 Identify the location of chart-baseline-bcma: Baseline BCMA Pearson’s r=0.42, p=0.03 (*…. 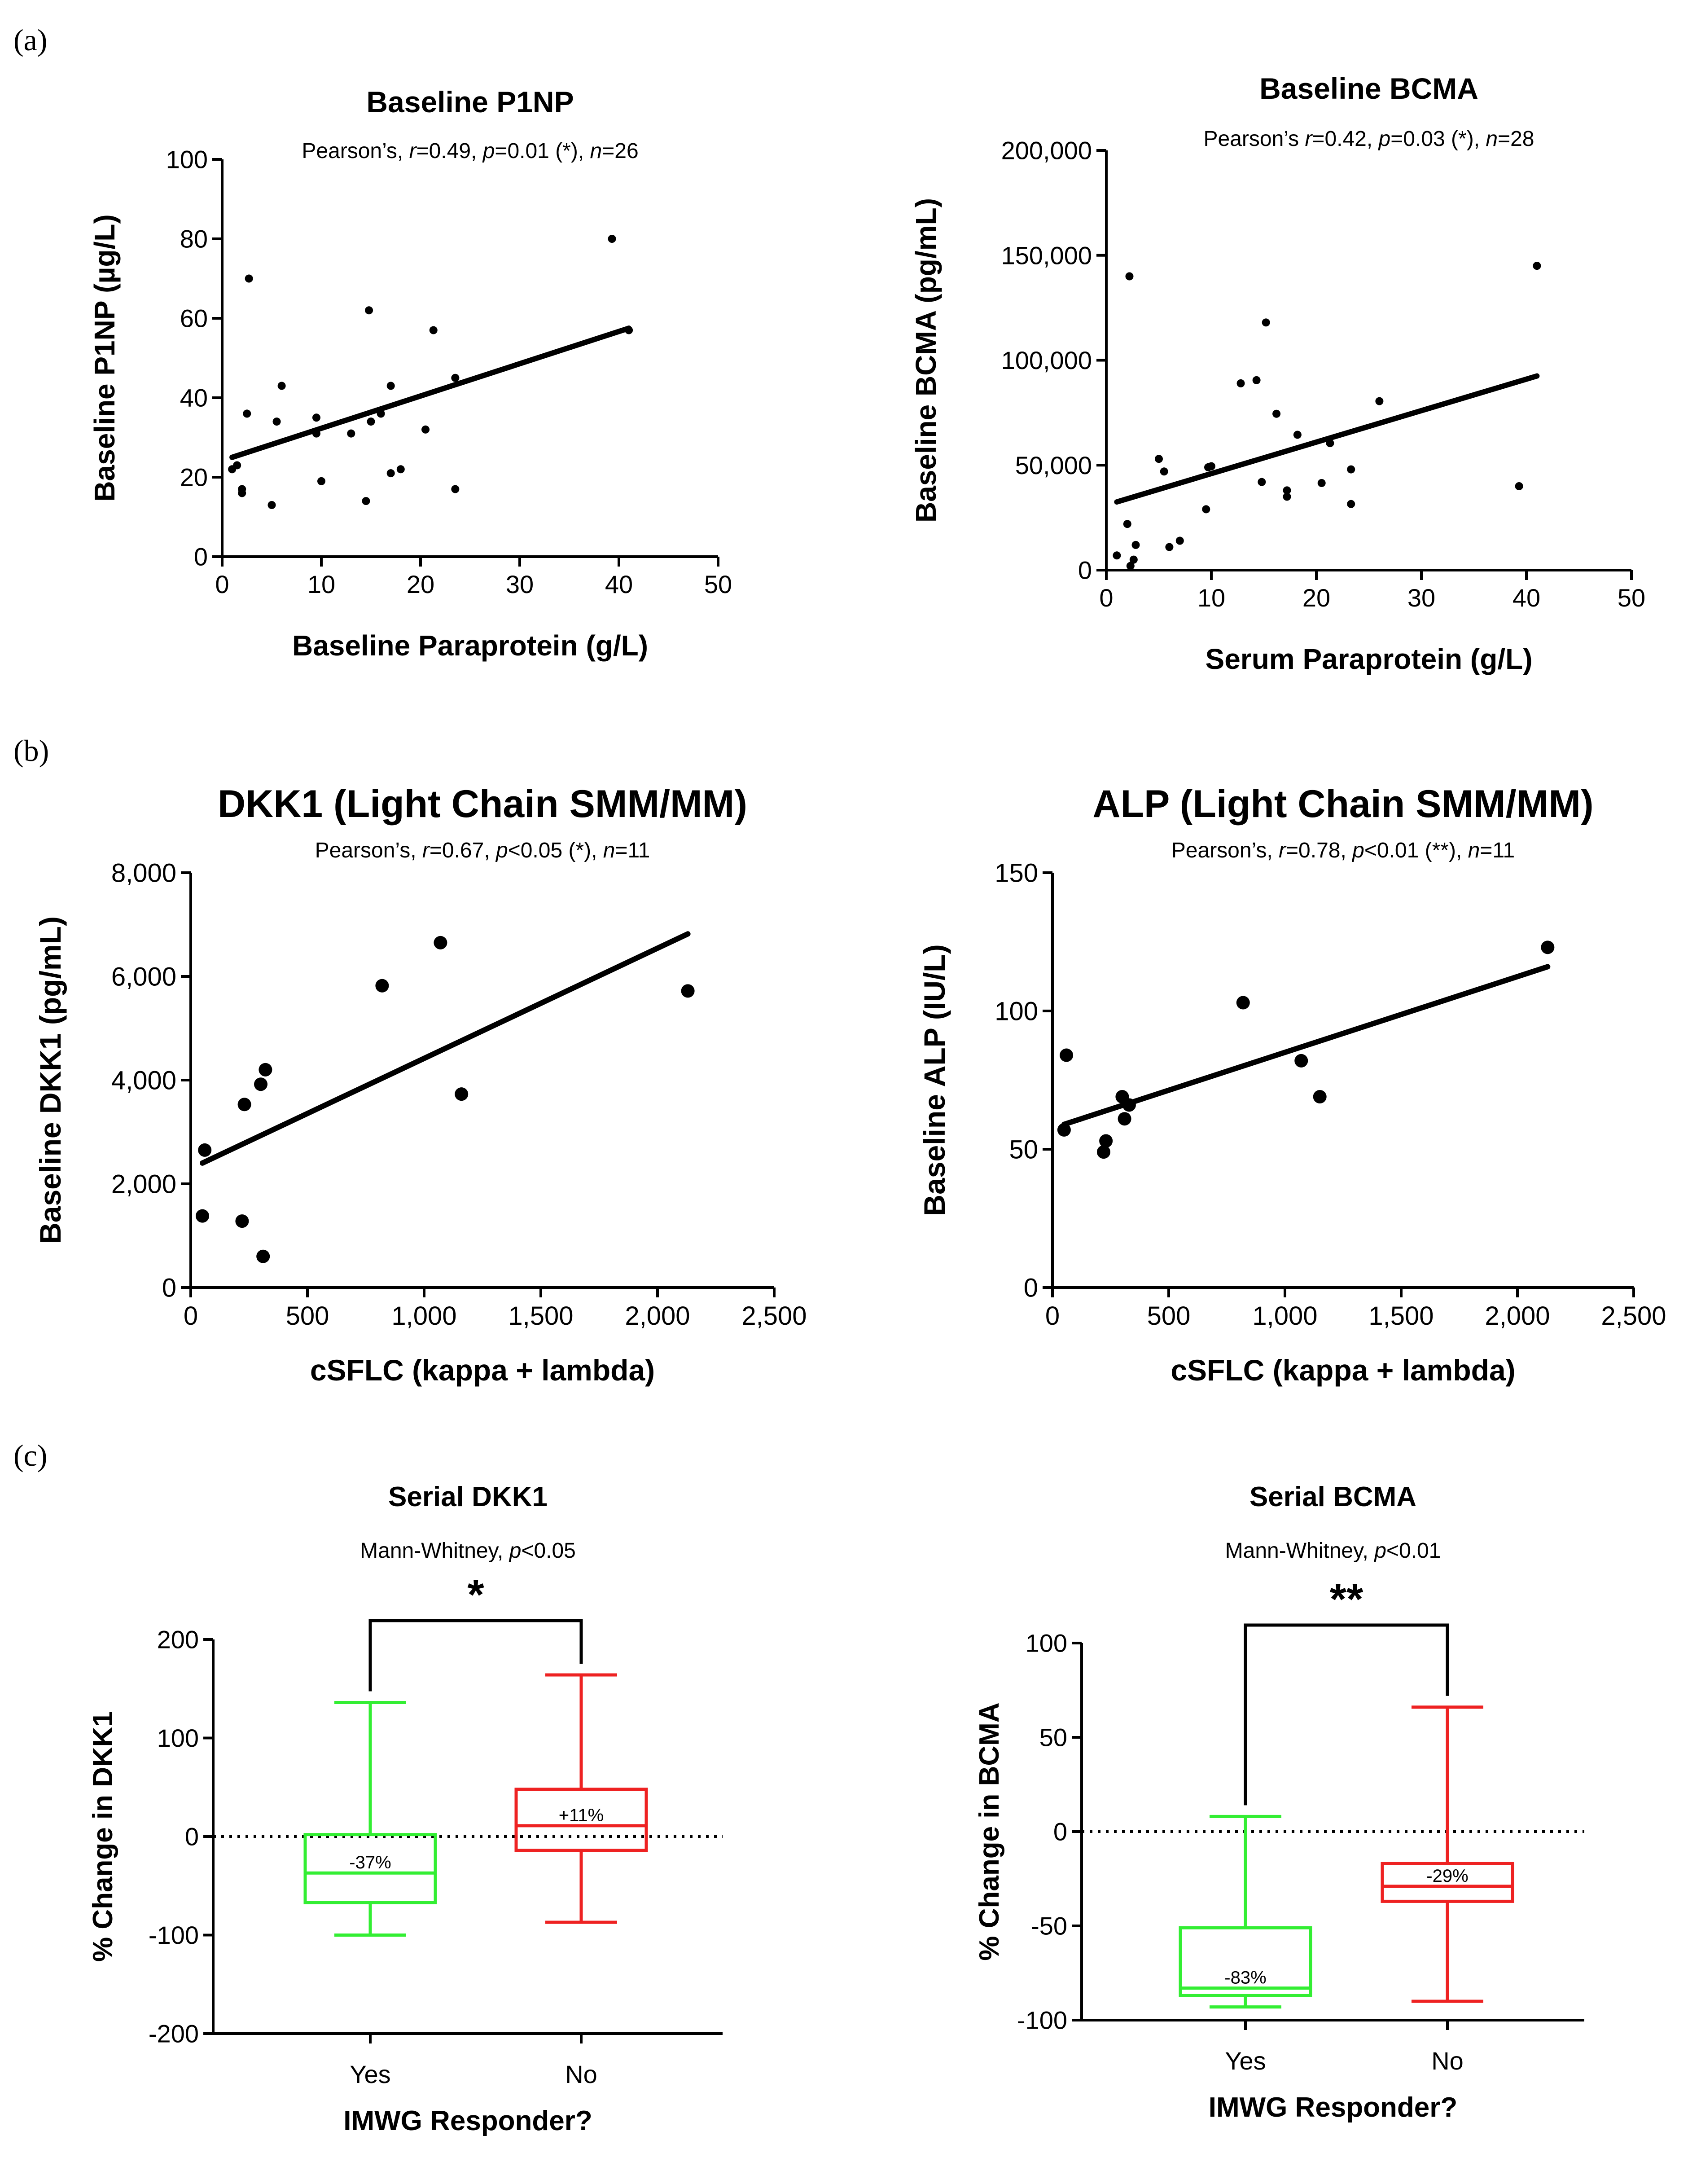
(1277, 373).